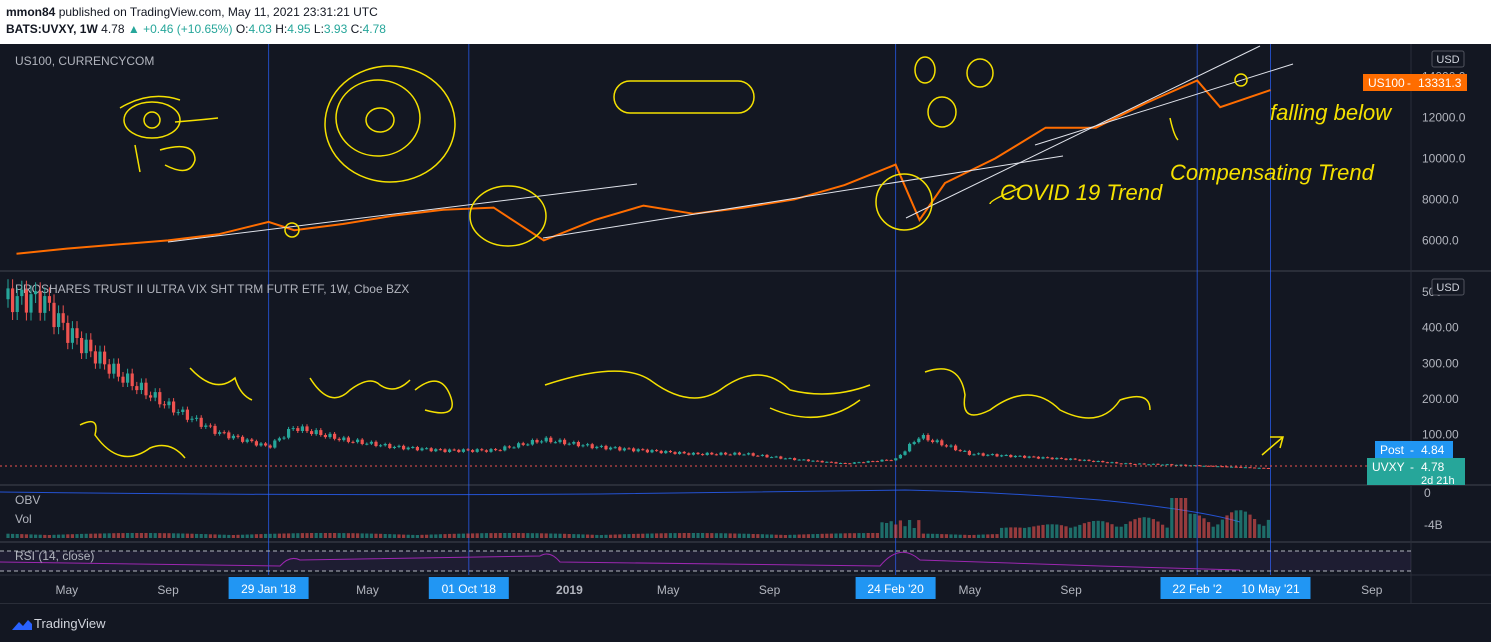  What do you see at coordinates (942, 112) in the screenshot?
I see `doodle-face-mouth` at bounding box center [942, 112].